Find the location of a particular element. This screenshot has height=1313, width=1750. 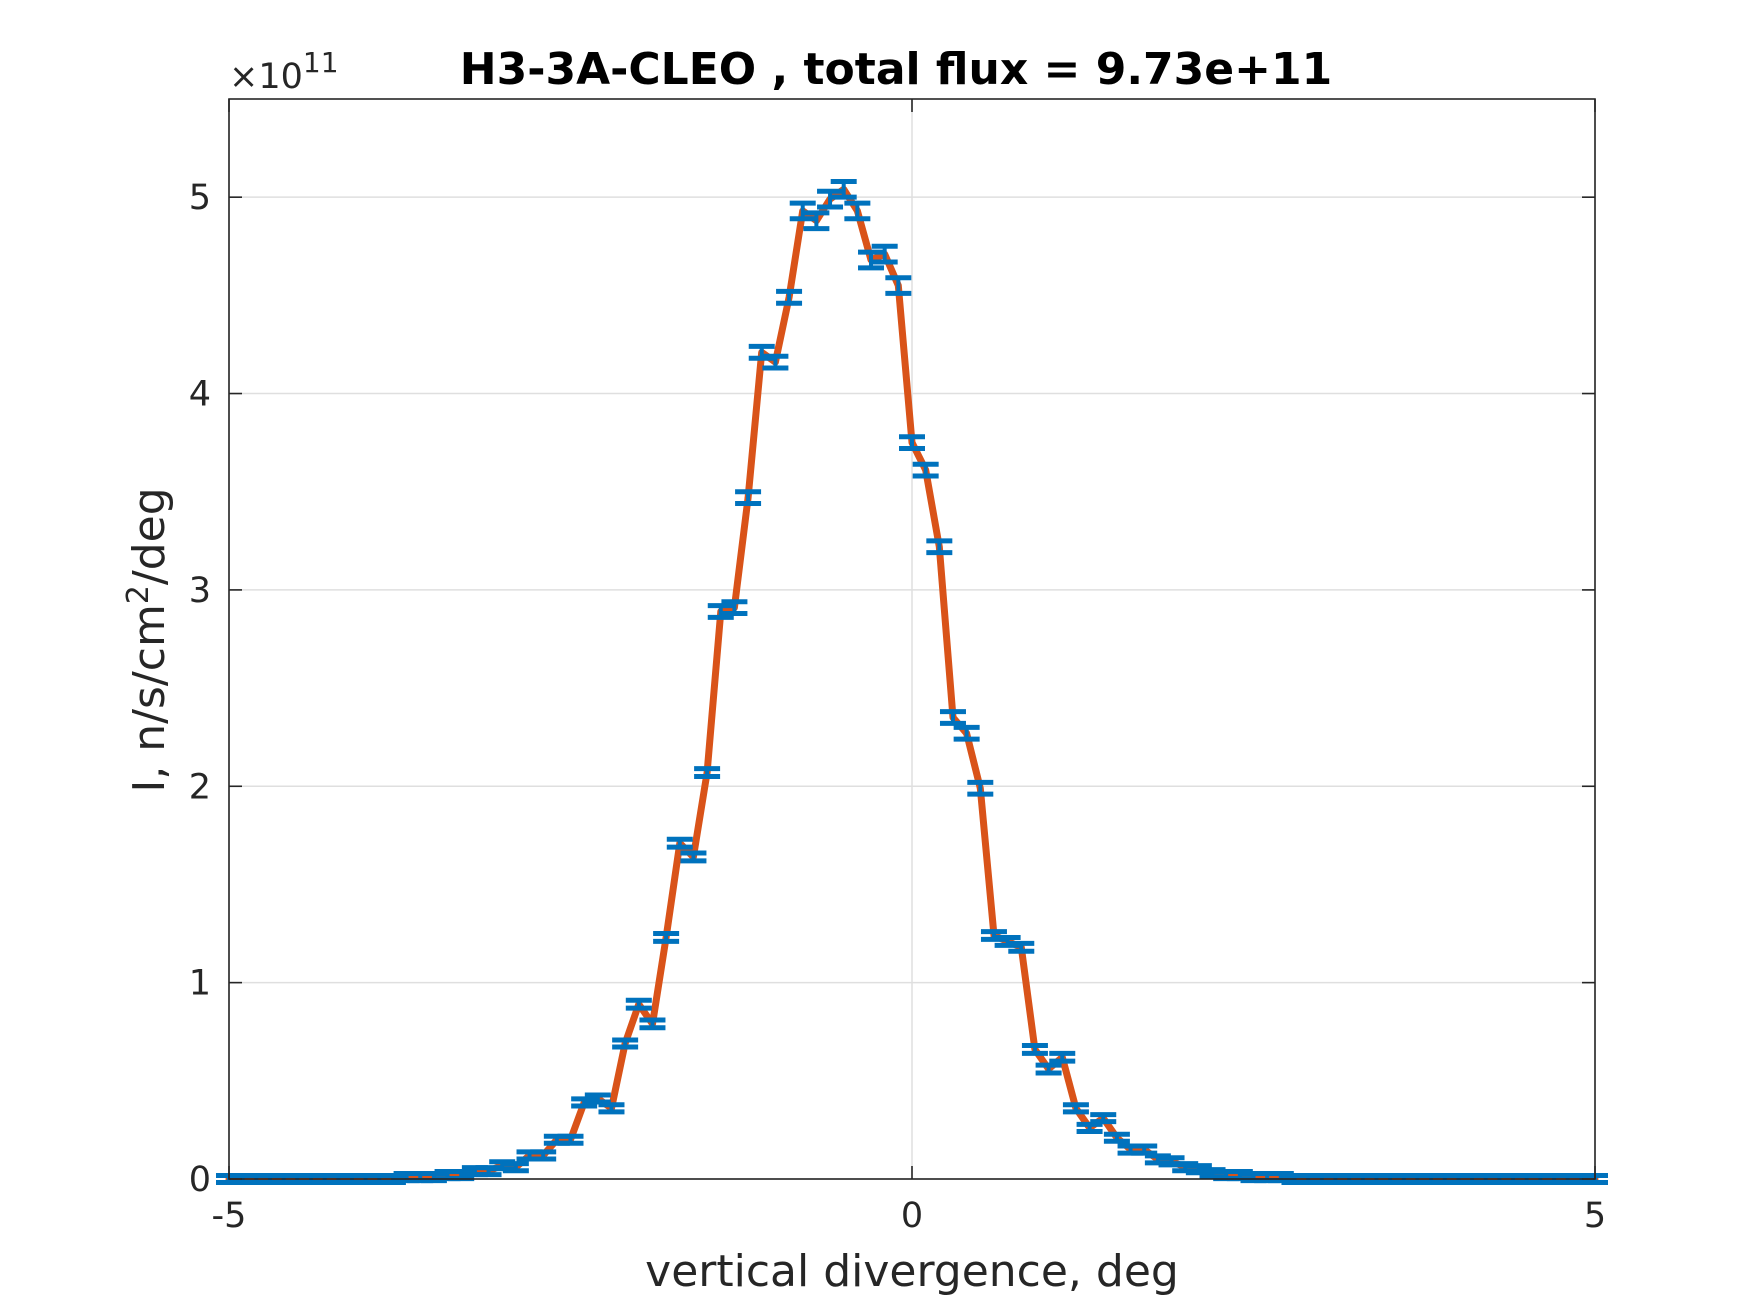

y-axis-label: I, n/s/cm2/deg is located at coordinates (148, 639).